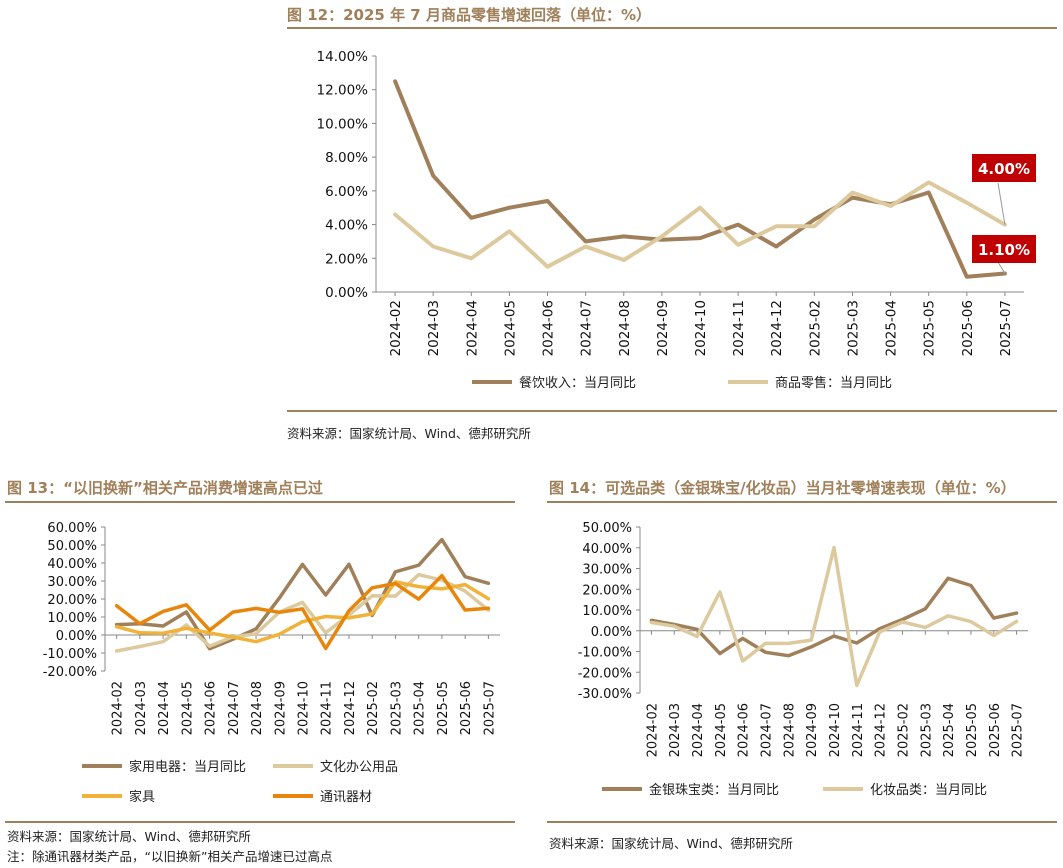  Describe the element at coordinates (721, 730) in the screenshot. I see `fig14-x-tick-label: 2024-05` at that location.